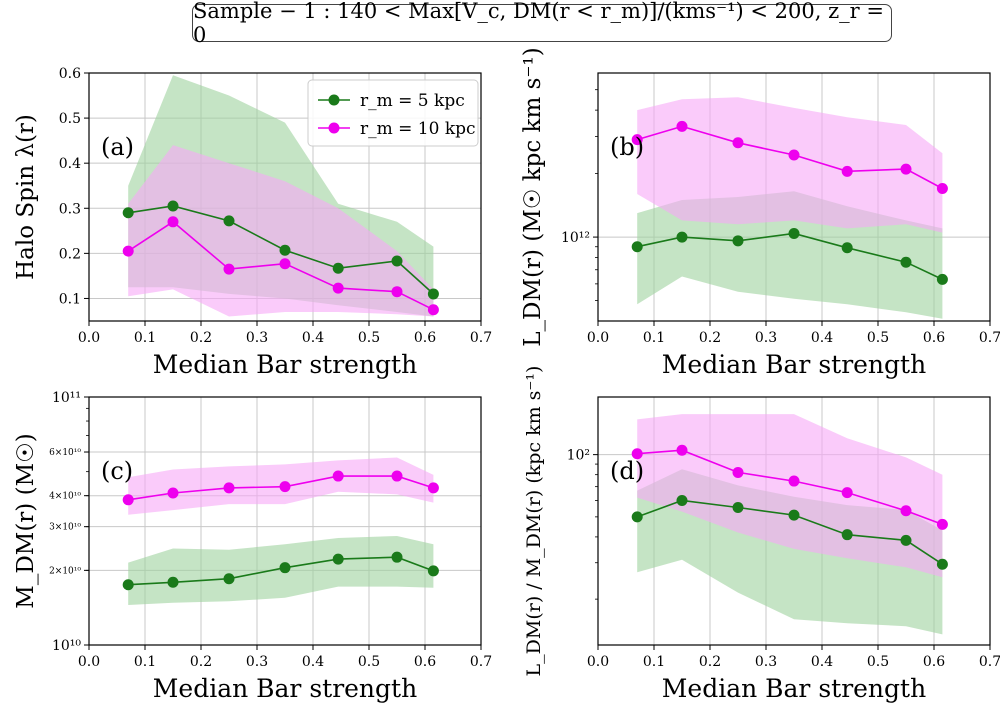 Image resolution: width=1000 pixels, height=707 pixels. I want to click on panel-label: (a), so click(117, 147).